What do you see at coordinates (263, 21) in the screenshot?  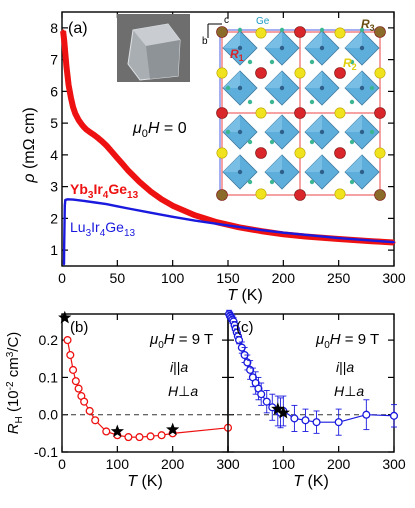 I see `ge-label: Ge` at bounding box center [263, 21].